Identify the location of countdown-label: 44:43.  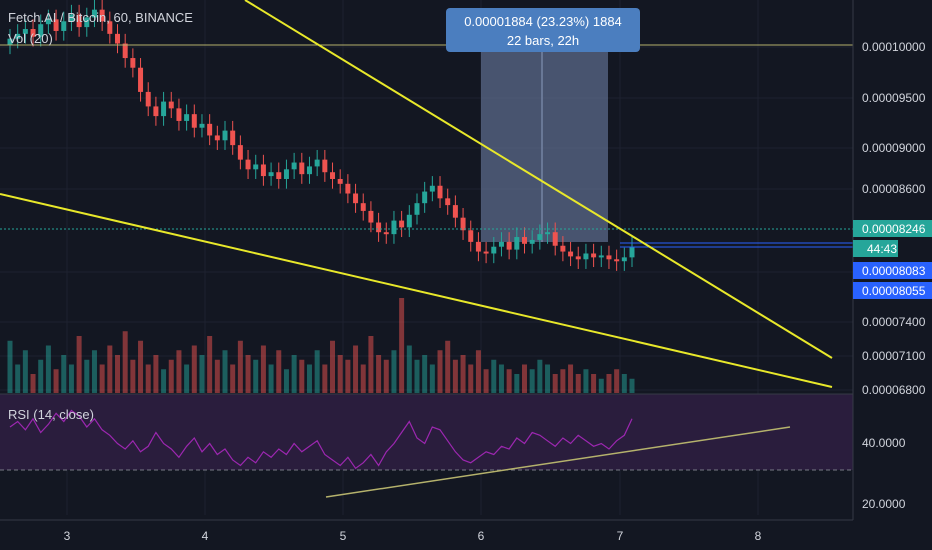
(882, 249).